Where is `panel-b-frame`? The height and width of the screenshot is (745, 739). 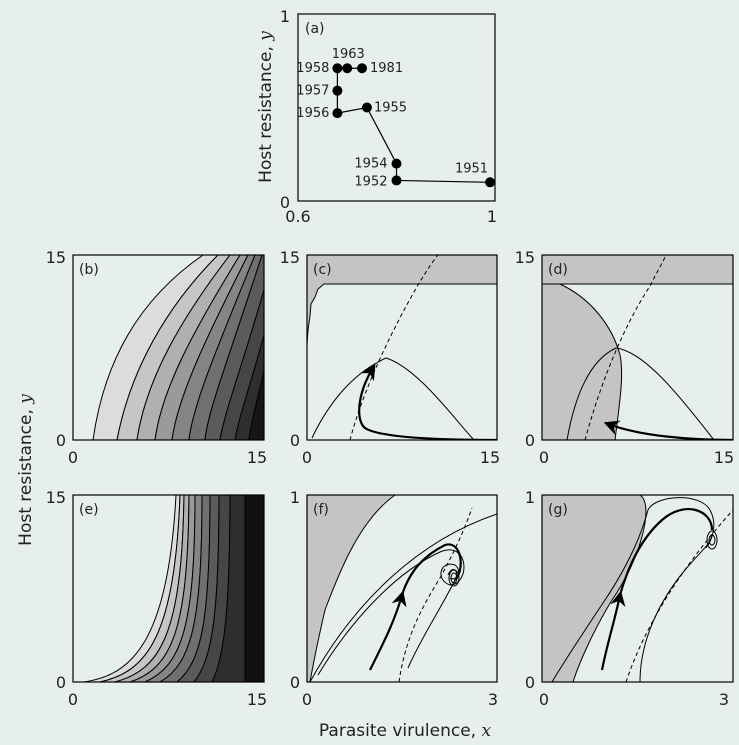 panel-b-frame is located at coordinates (168, 347).